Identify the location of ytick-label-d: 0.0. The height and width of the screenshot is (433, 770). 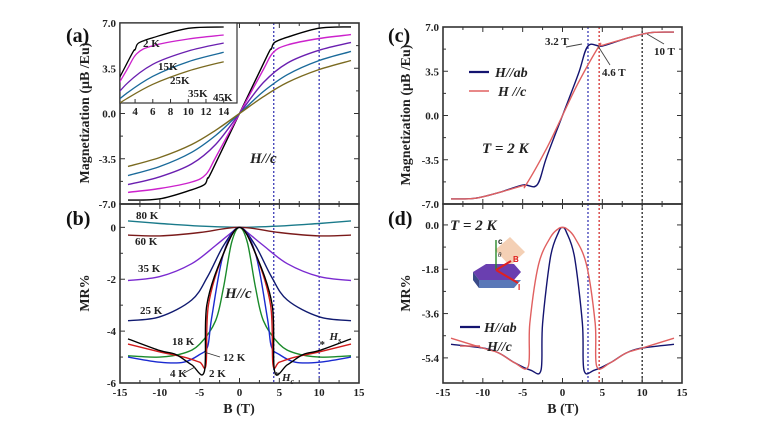
(432, 226).